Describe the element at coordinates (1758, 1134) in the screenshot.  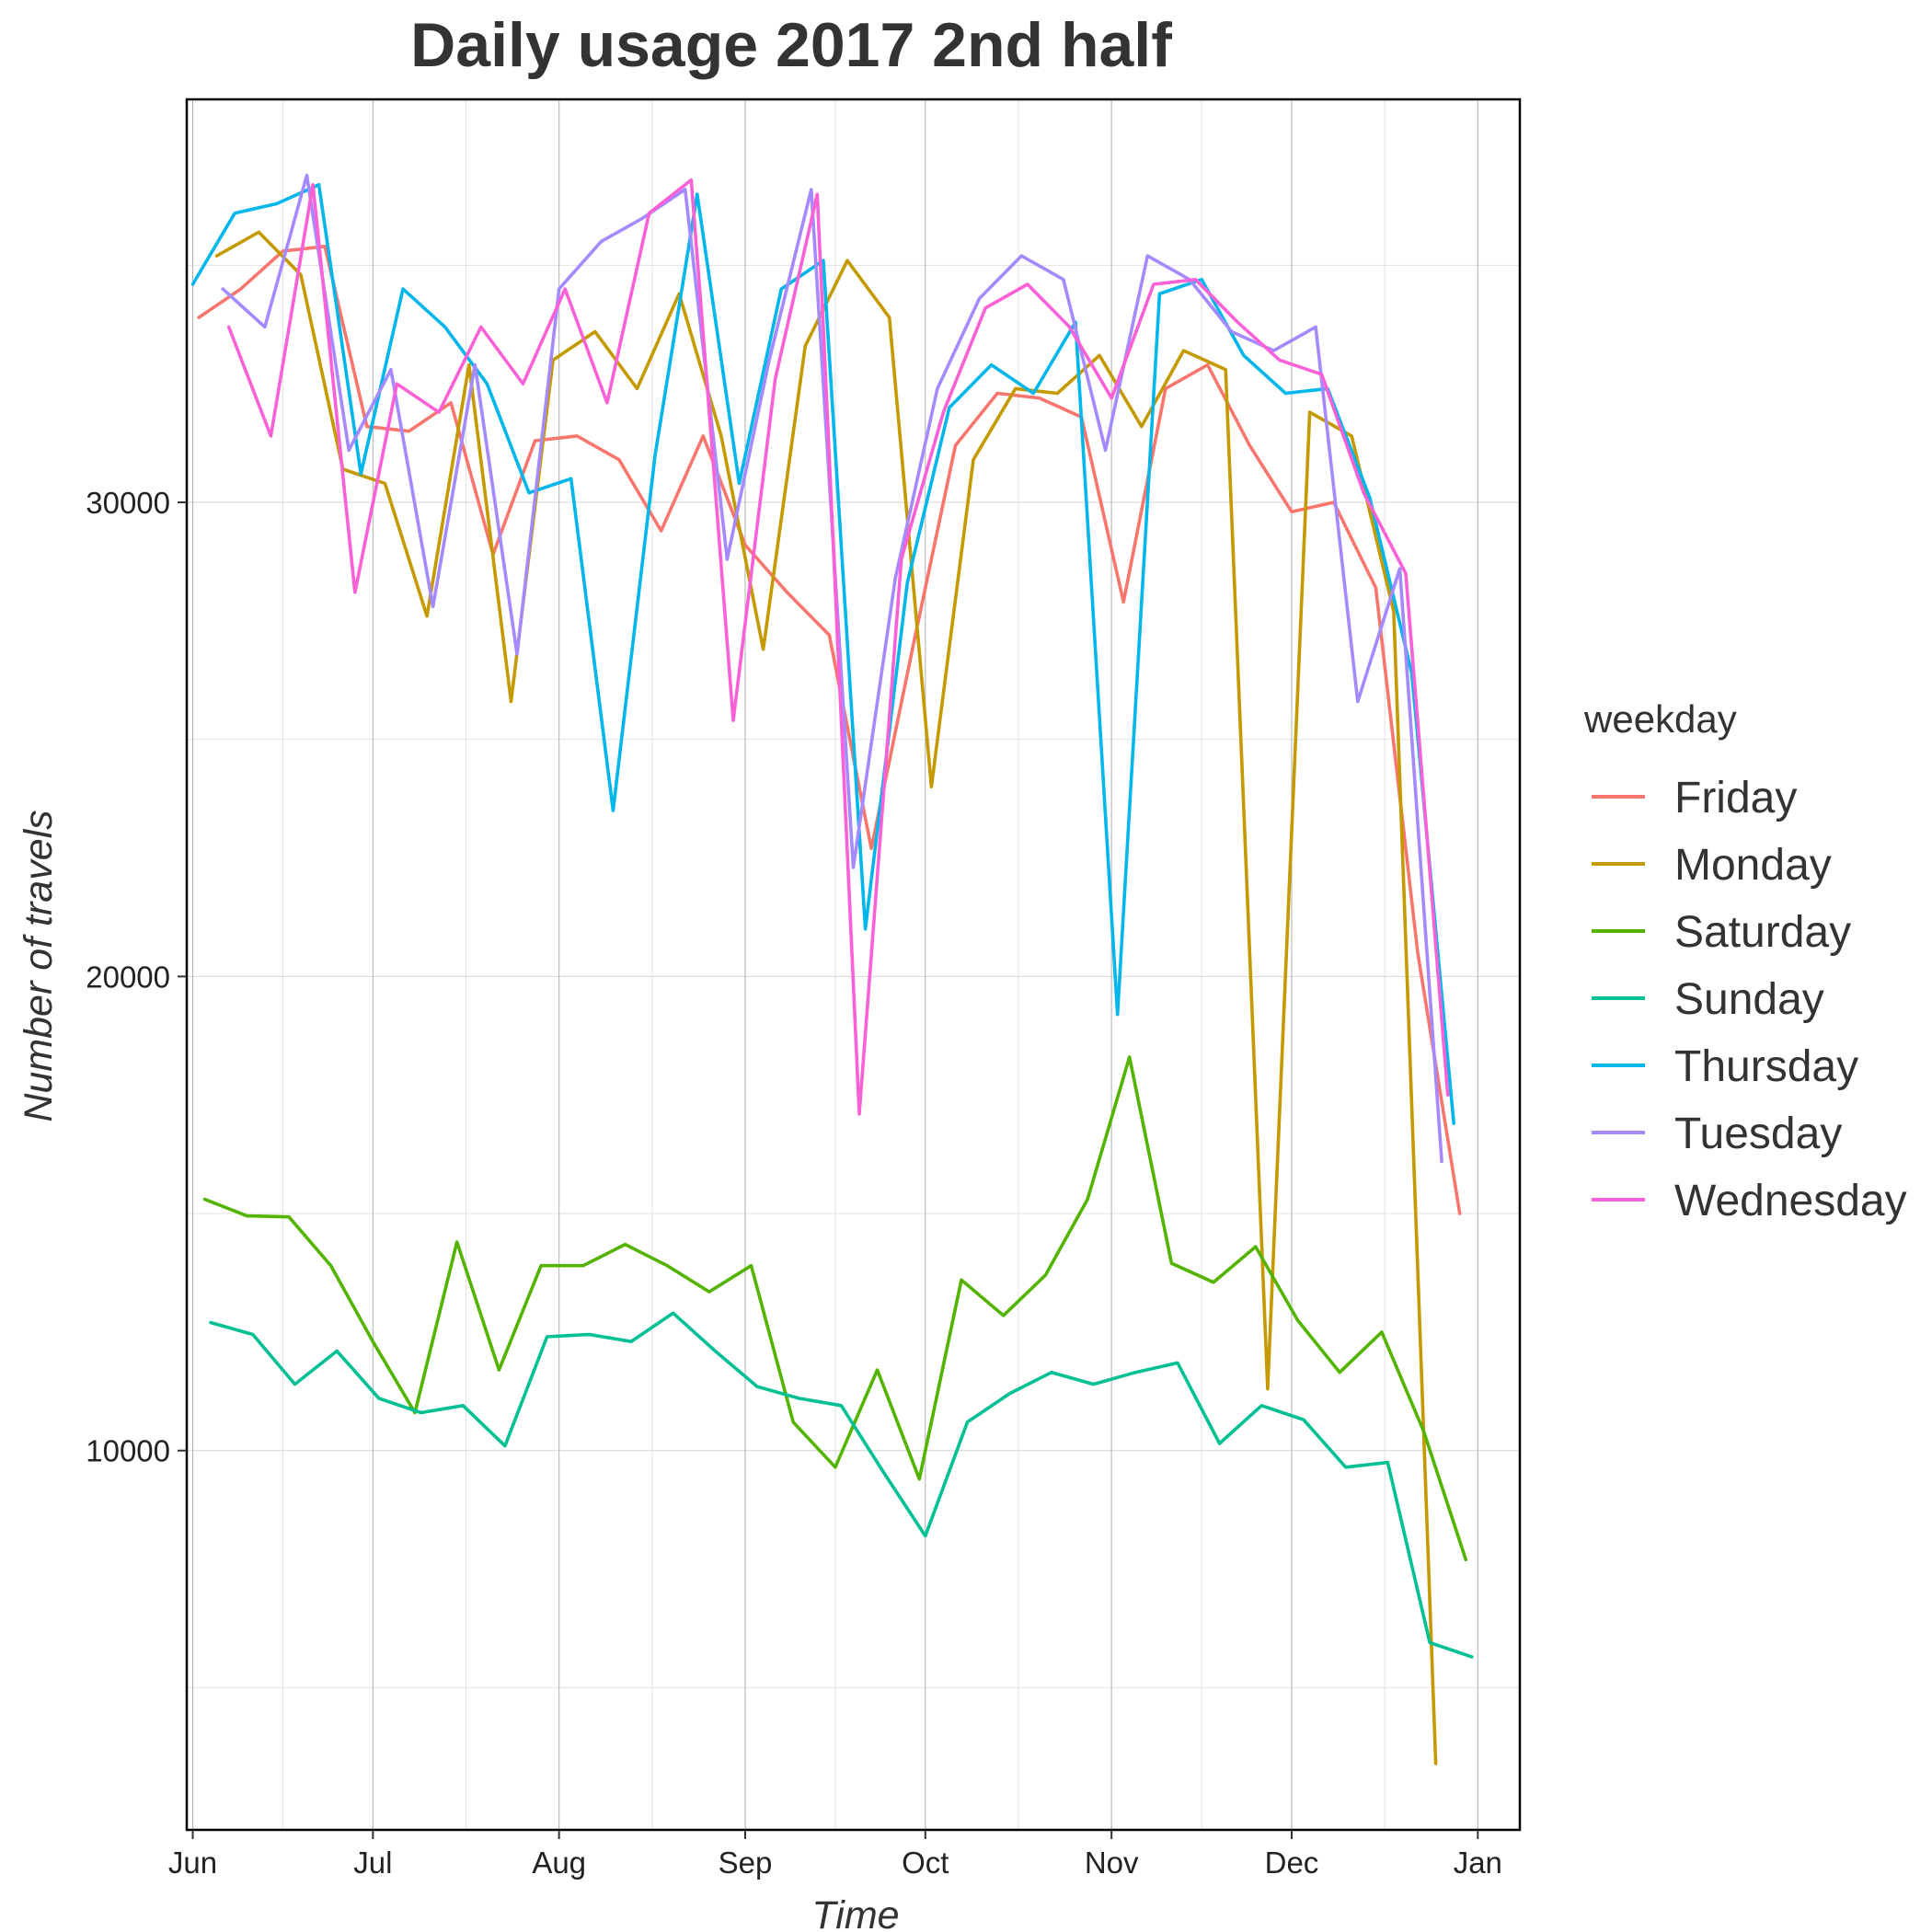
I see `legend-label-tuesday: Tuesday` at that location.